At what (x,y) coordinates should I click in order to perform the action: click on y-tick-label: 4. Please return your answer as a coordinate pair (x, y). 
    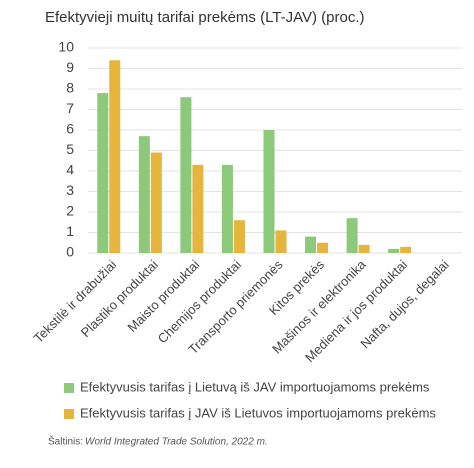
    Looking at the image, I should click on (70, 170).